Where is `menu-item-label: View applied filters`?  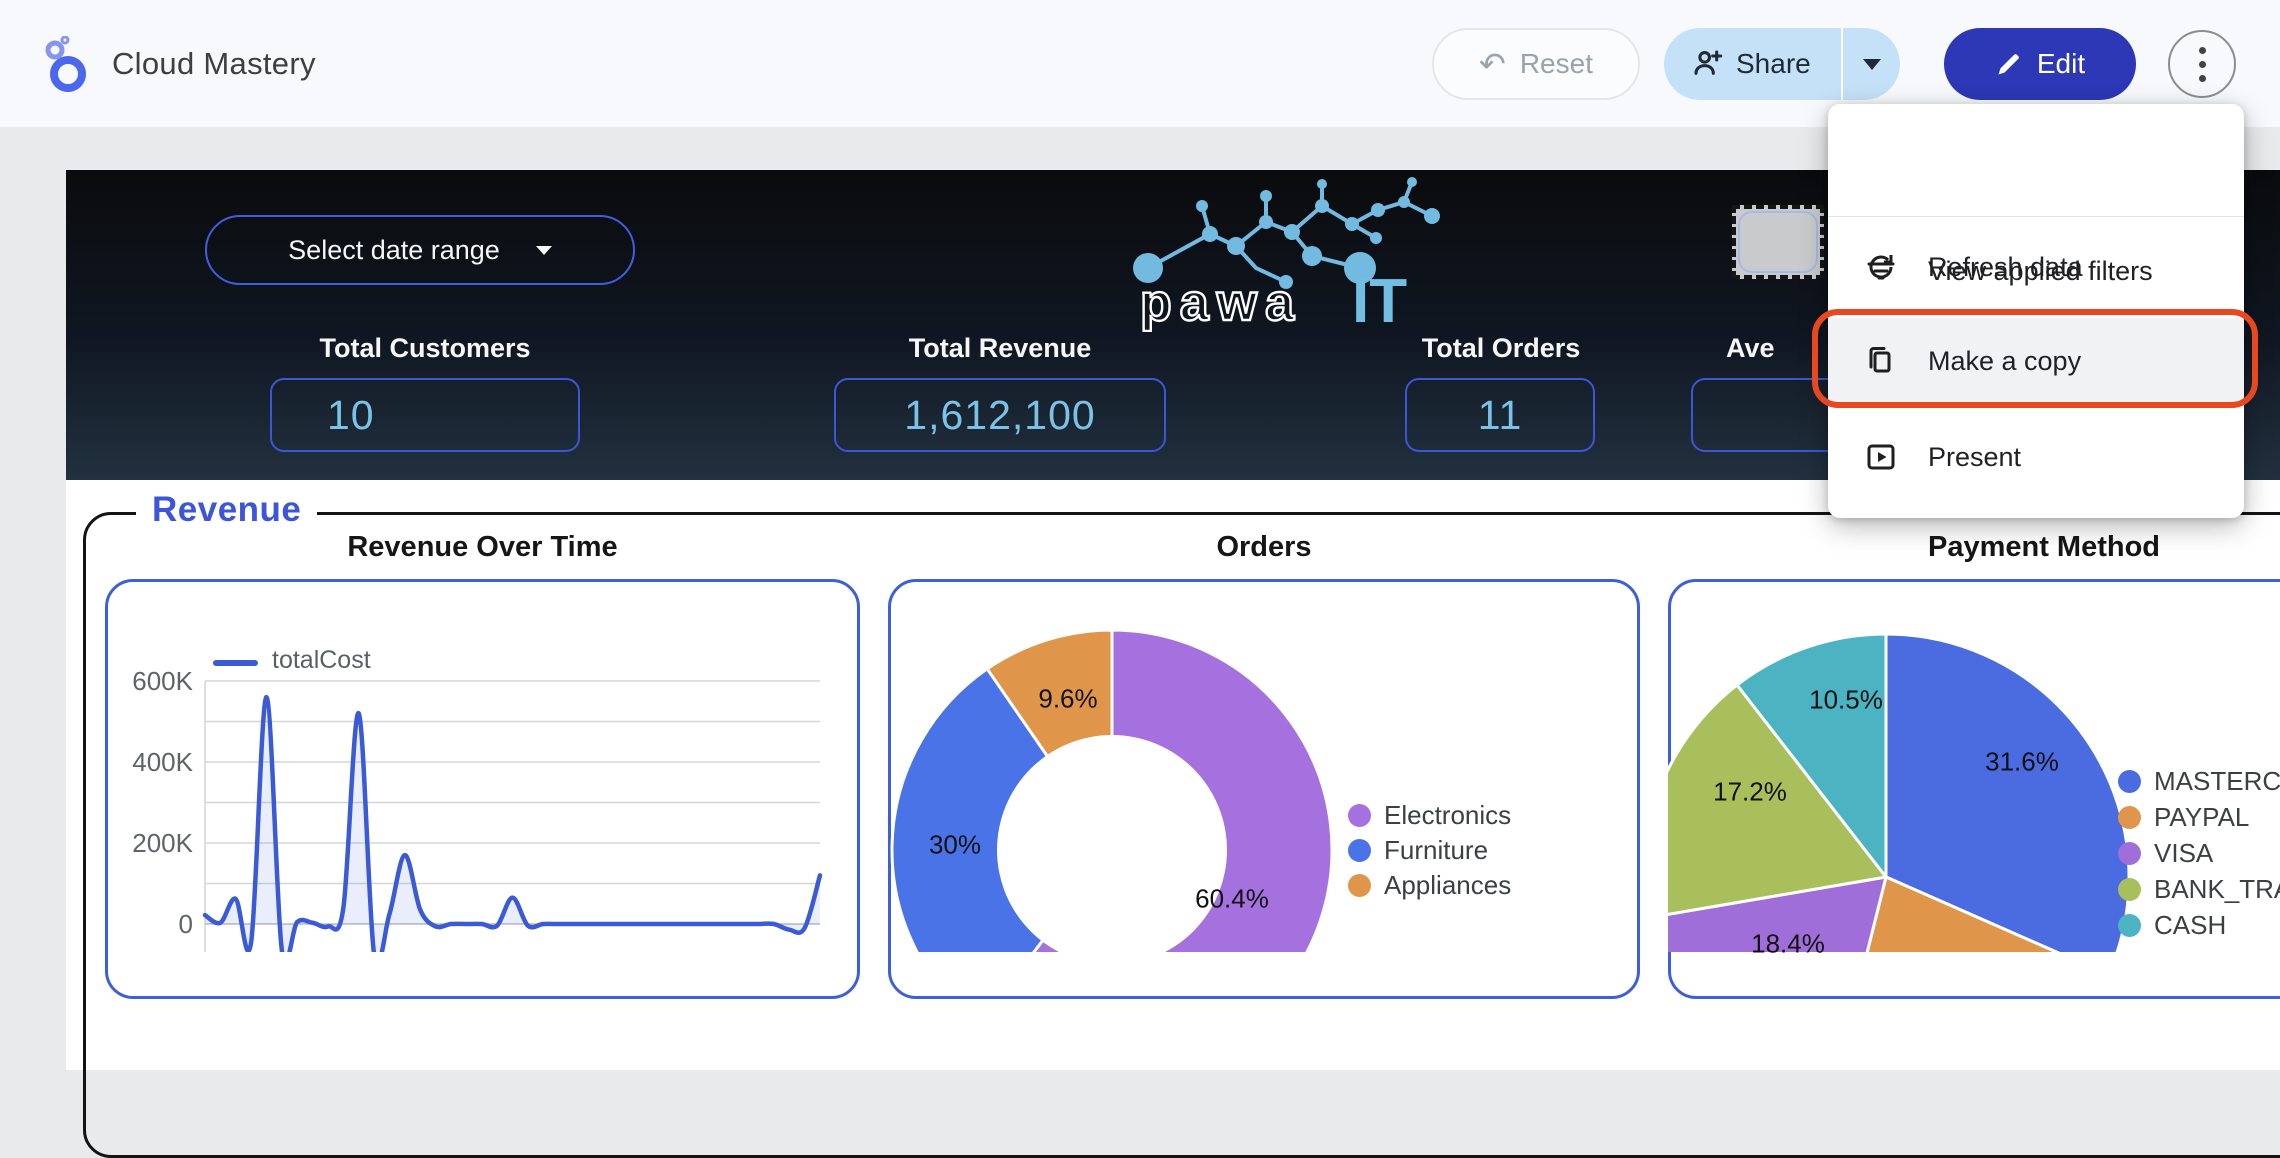 menu-item-label: View applied filters is located at coordinates (2040, 270).